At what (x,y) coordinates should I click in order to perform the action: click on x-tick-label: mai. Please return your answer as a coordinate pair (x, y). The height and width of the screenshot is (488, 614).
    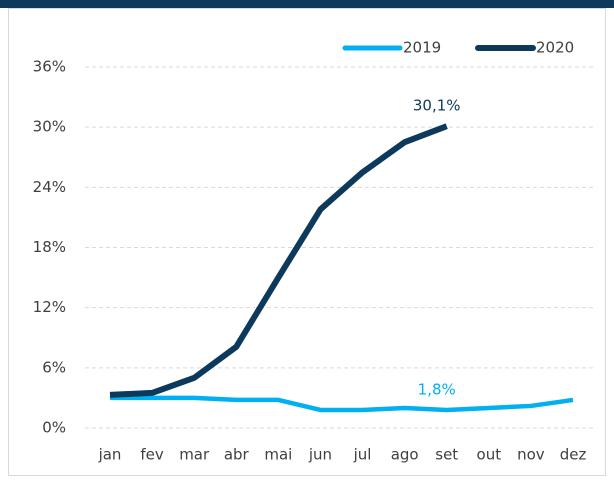
    Looking at the image, I should click on (278, 455).